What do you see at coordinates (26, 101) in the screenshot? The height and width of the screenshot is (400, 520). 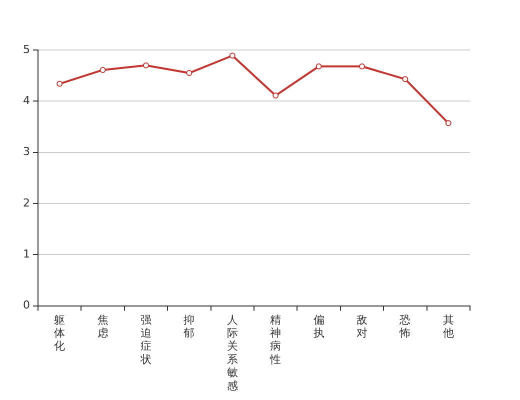 I see `y-tick-label: 4` at bounding box center [26, 101].